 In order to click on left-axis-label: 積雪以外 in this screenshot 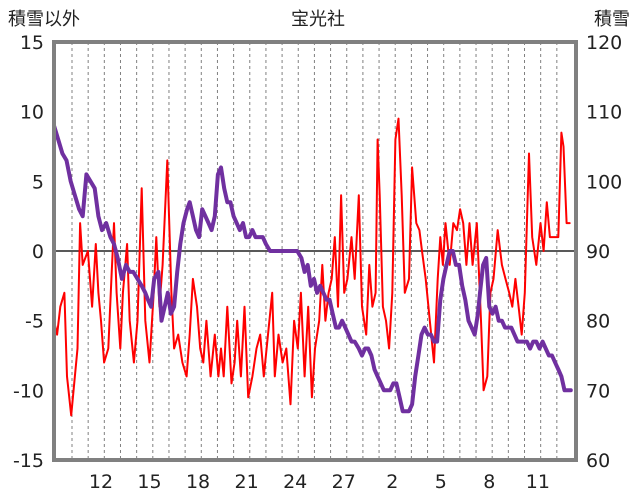, I will do `click(44, 19)`.